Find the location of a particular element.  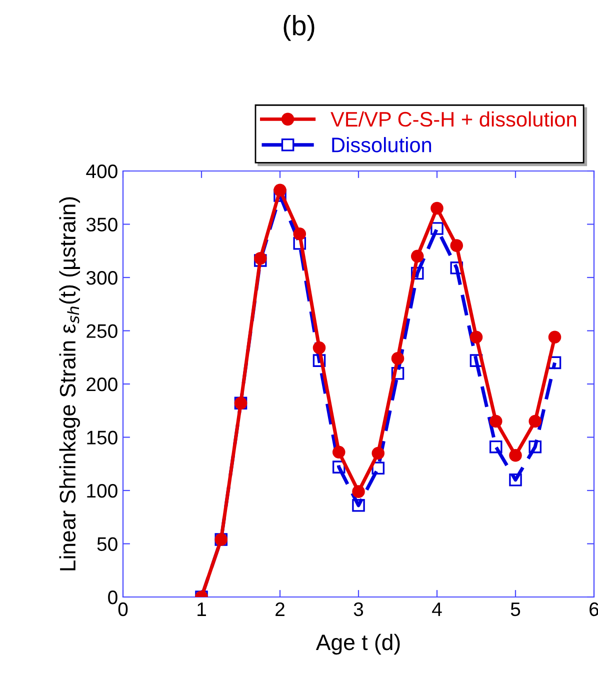

y-tick-label: 150 is located at coordinates (102, 437).